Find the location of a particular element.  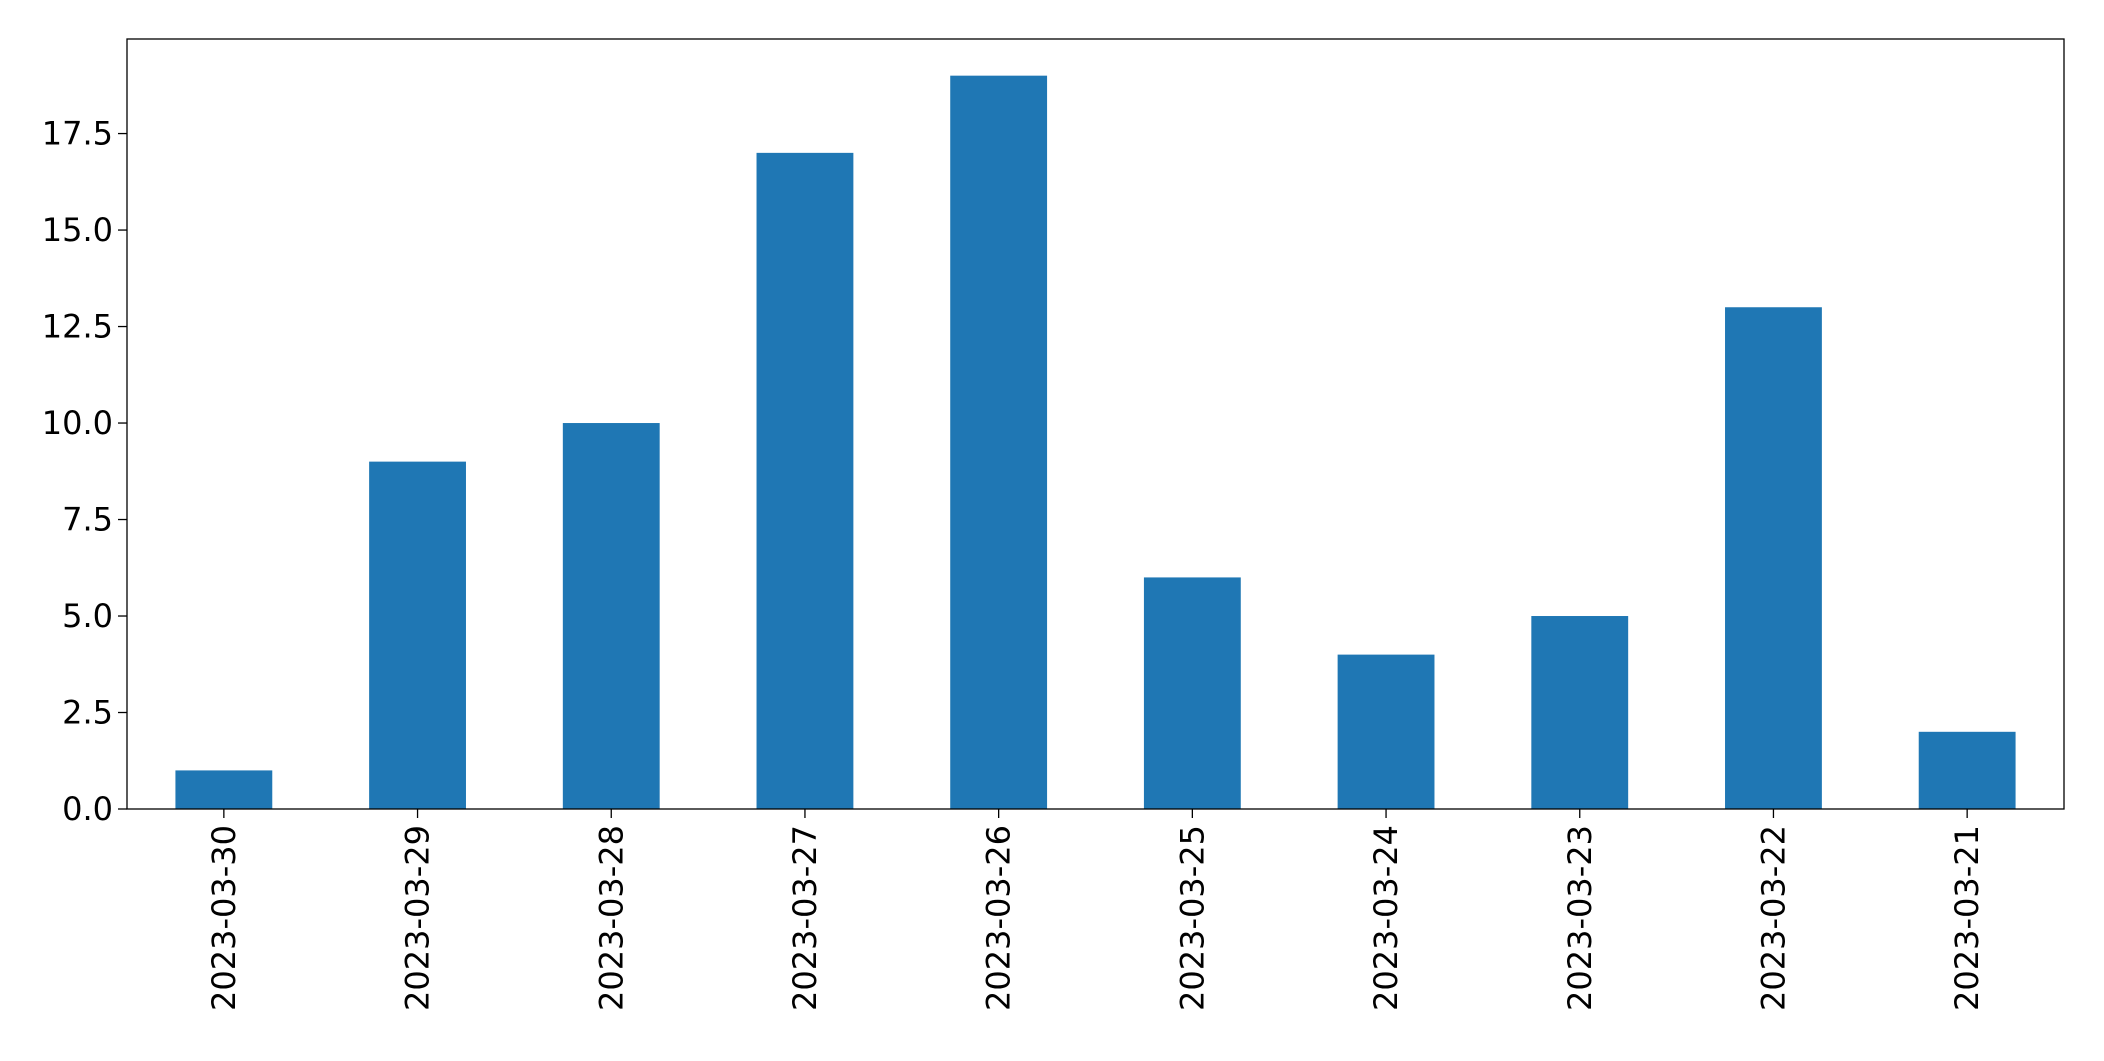

x-tick-label: 2023-03-21 is located at coordinates (1967, 918).